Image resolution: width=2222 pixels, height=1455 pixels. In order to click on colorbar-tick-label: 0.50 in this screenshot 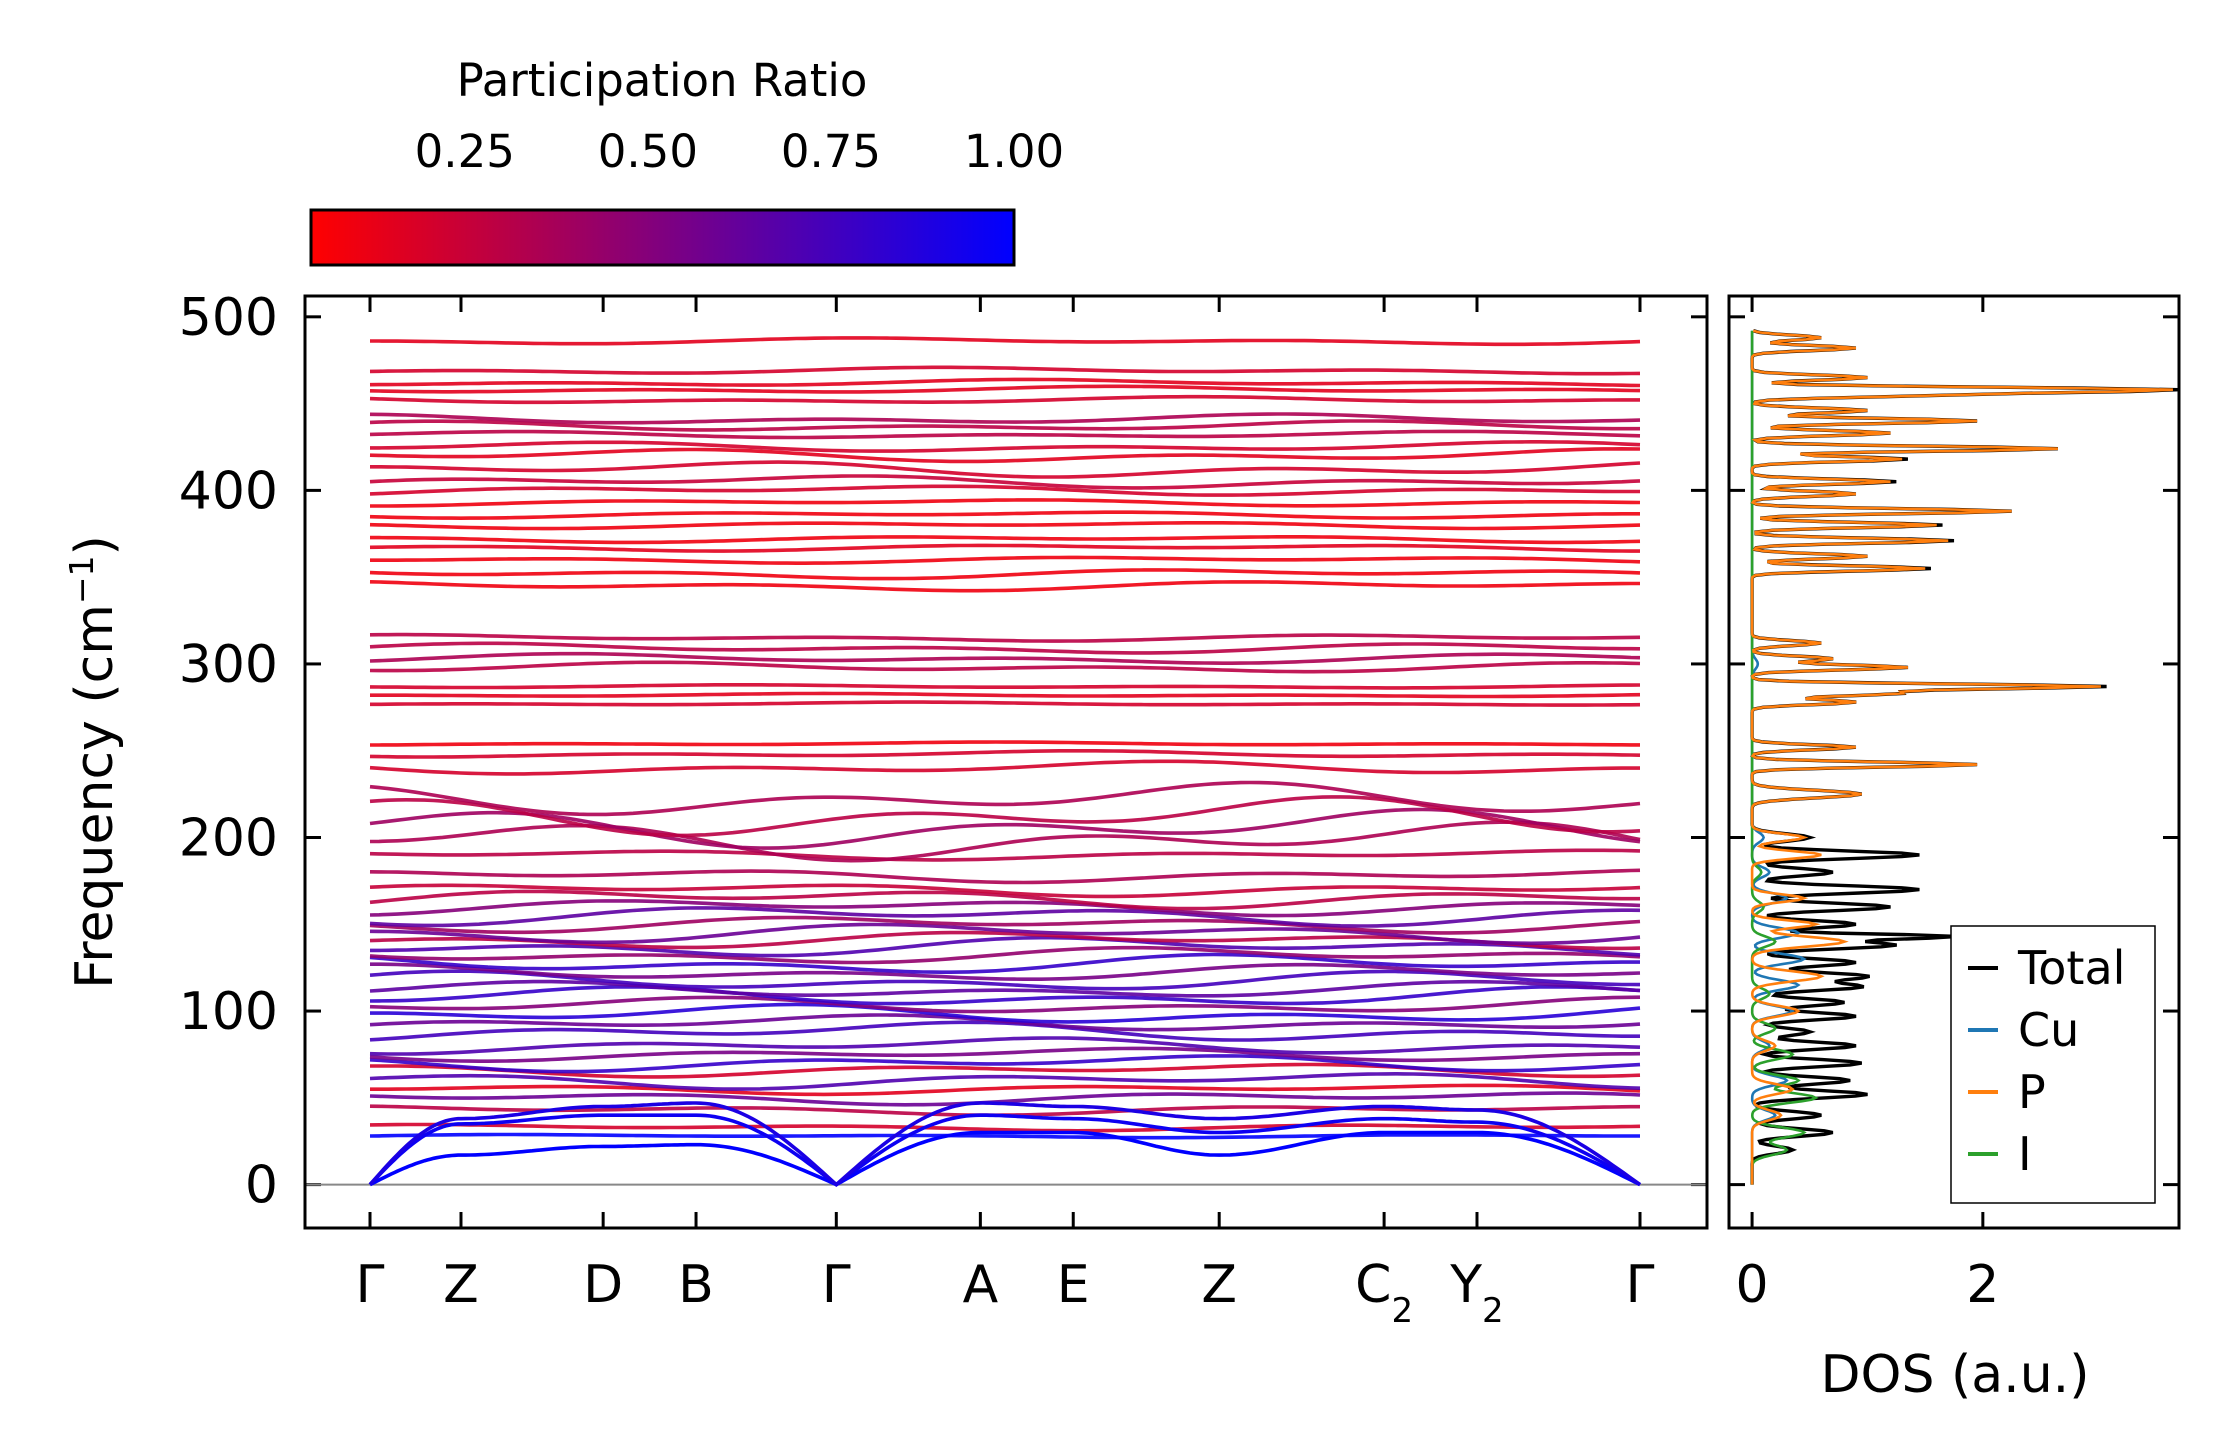, I will do `click(648, 151)`.